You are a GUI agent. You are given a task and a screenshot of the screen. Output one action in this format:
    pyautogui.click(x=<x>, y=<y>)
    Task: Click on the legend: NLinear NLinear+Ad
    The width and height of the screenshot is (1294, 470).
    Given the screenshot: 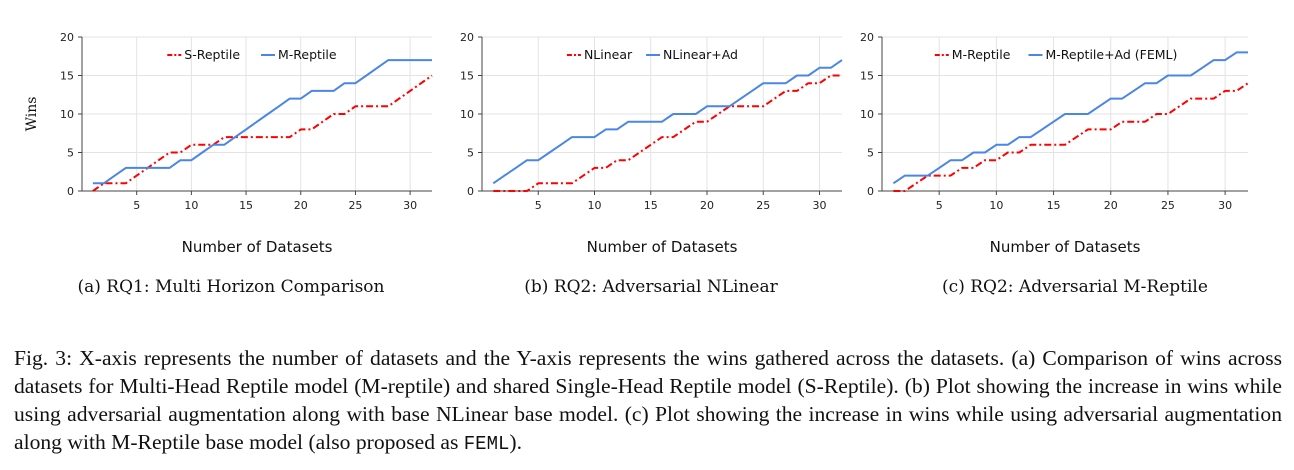 What is the action you would take?
    pyautogui.click(x=652, y=54)
    